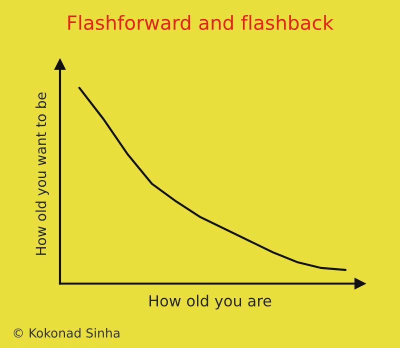 The image size is (400, 348). I want to click on chart-title: Flashforward and flashback, so click(201, 22).